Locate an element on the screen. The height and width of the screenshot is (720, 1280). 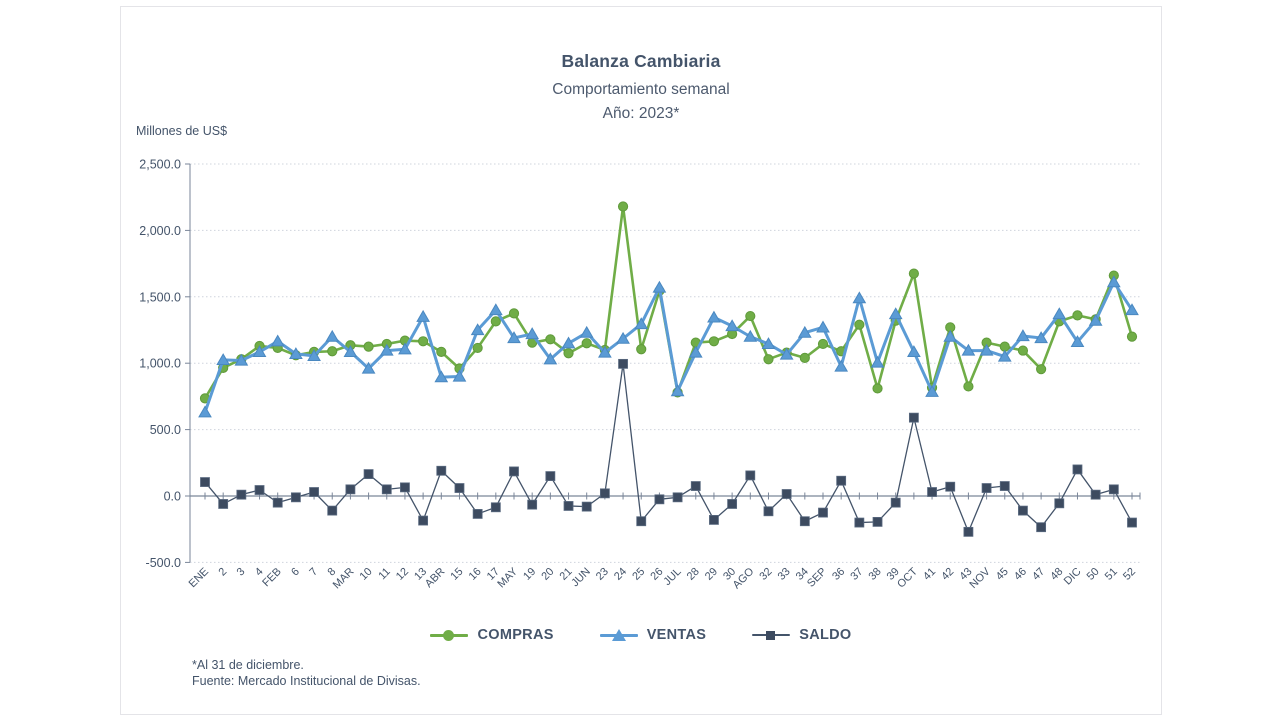
svg-text: ENE is located at coordinates (199, 578).